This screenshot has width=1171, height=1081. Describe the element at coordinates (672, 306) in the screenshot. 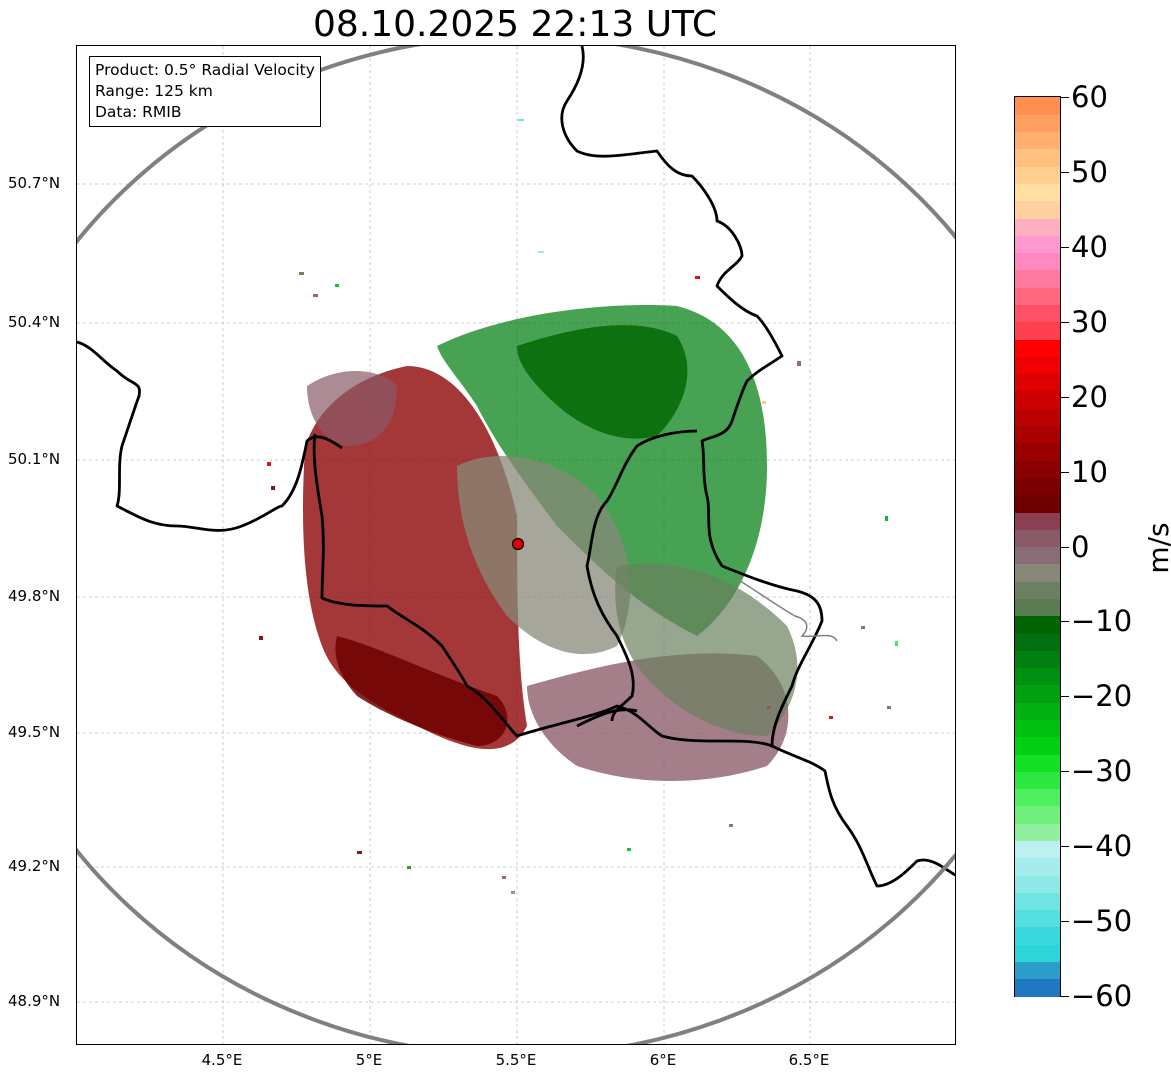

I see `border-belgium-germany-east` at that location.